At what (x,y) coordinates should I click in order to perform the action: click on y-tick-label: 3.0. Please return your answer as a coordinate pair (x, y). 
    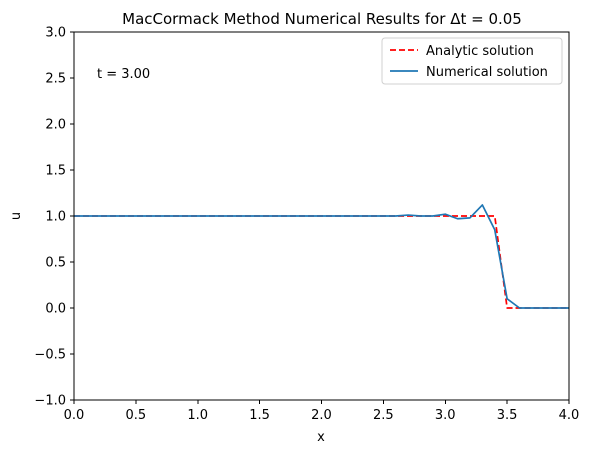
    Looking at the image, I should click on (55, 33).